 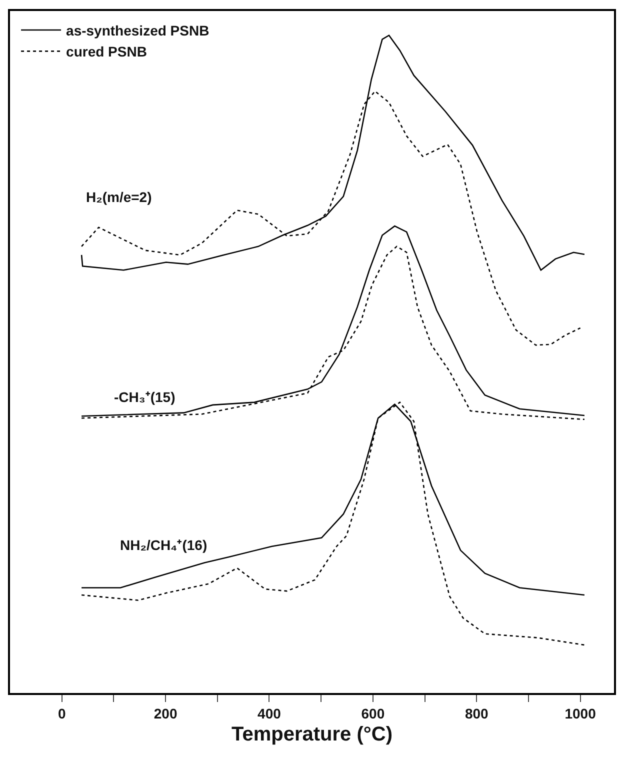 I want to click on annotation: -CH₃⁺(15), so click(x=145, y=397).